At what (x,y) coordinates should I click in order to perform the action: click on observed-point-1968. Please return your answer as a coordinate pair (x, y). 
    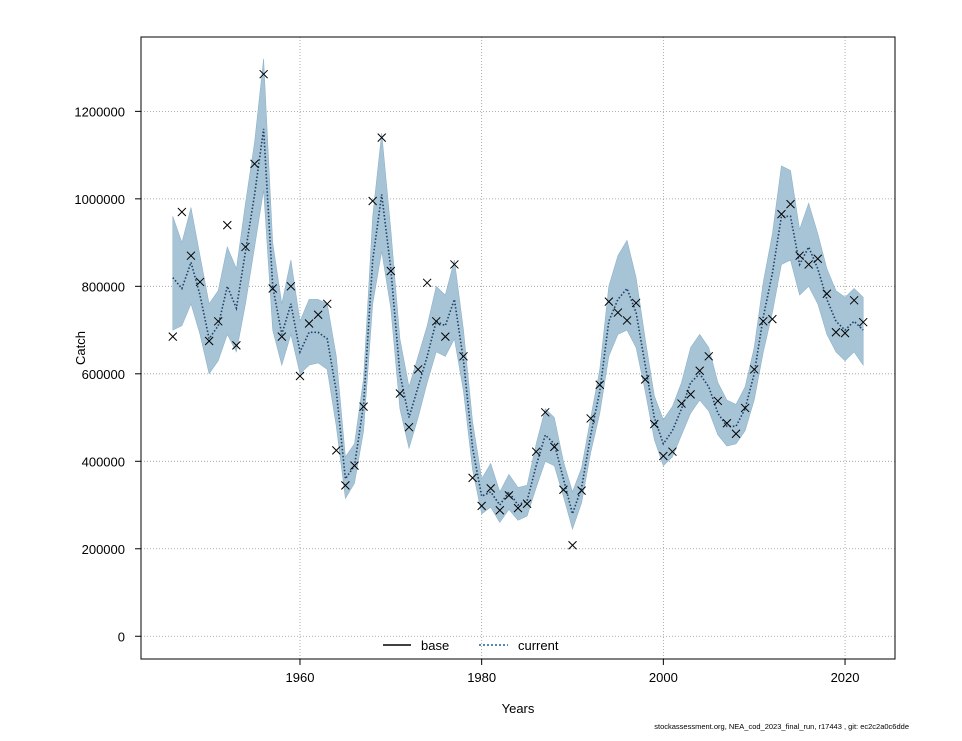
    Looking at the image, I should click on (373, 201).